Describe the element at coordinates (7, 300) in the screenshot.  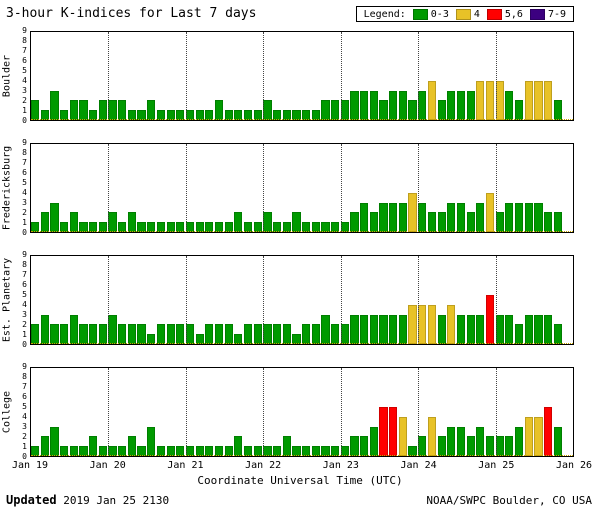
I see `station-name: Est. Planetary` at that location.